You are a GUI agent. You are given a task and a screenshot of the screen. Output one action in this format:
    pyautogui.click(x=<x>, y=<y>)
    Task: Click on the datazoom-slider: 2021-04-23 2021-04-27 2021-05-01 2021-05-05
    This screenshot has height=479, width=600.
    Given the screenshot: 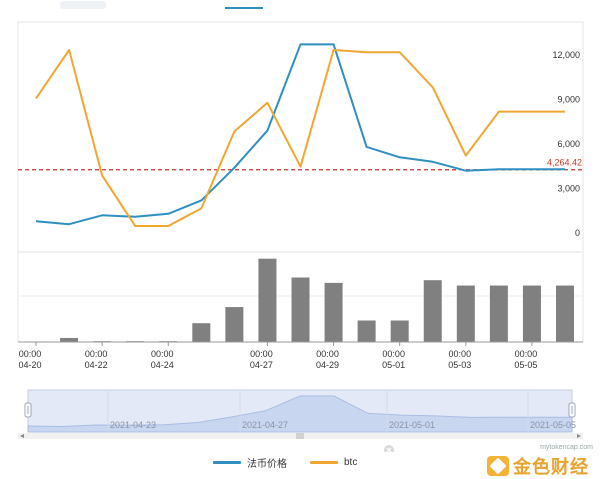 What is the action you would take?
    pyautogui.click(x=300, y=420)
    